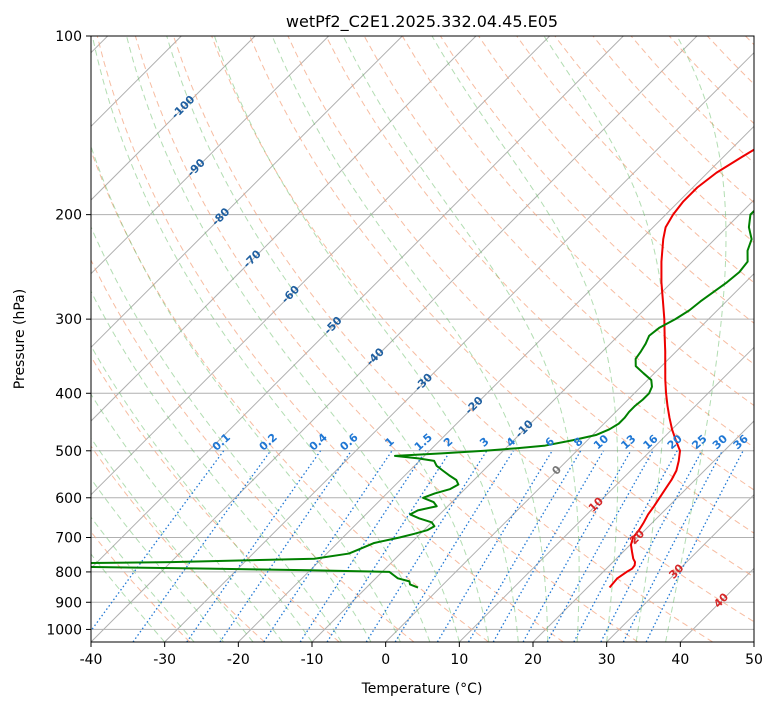 This screenshot has height=708, width=775. I want to click on y-tick-label: 600, so click(68, 499).